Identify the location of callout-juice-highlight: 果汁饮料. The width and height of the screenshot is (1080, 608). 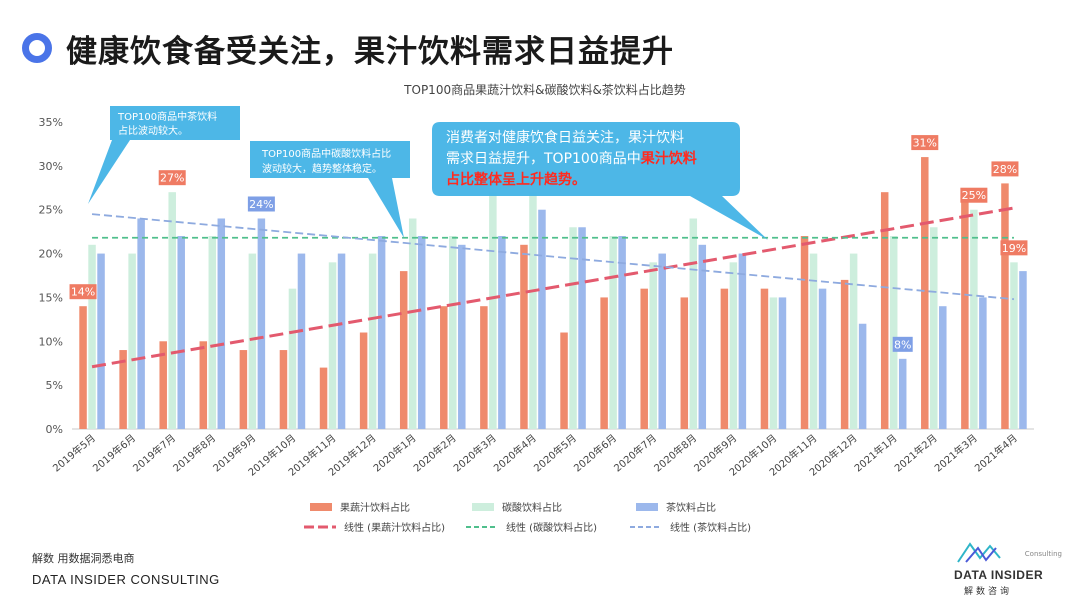
(668, 158).